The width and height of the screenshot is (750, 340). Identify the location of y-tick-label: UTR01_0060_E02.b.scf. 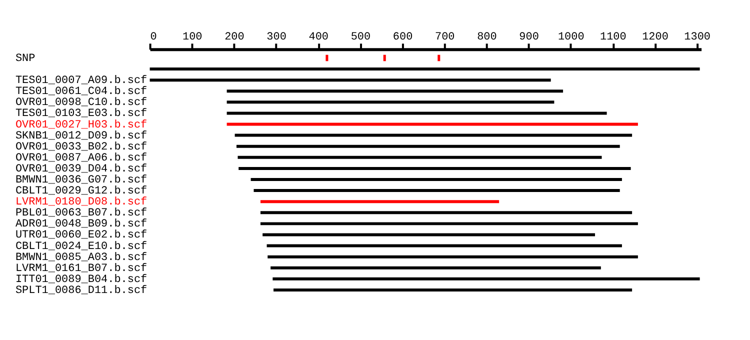
(81, 236).